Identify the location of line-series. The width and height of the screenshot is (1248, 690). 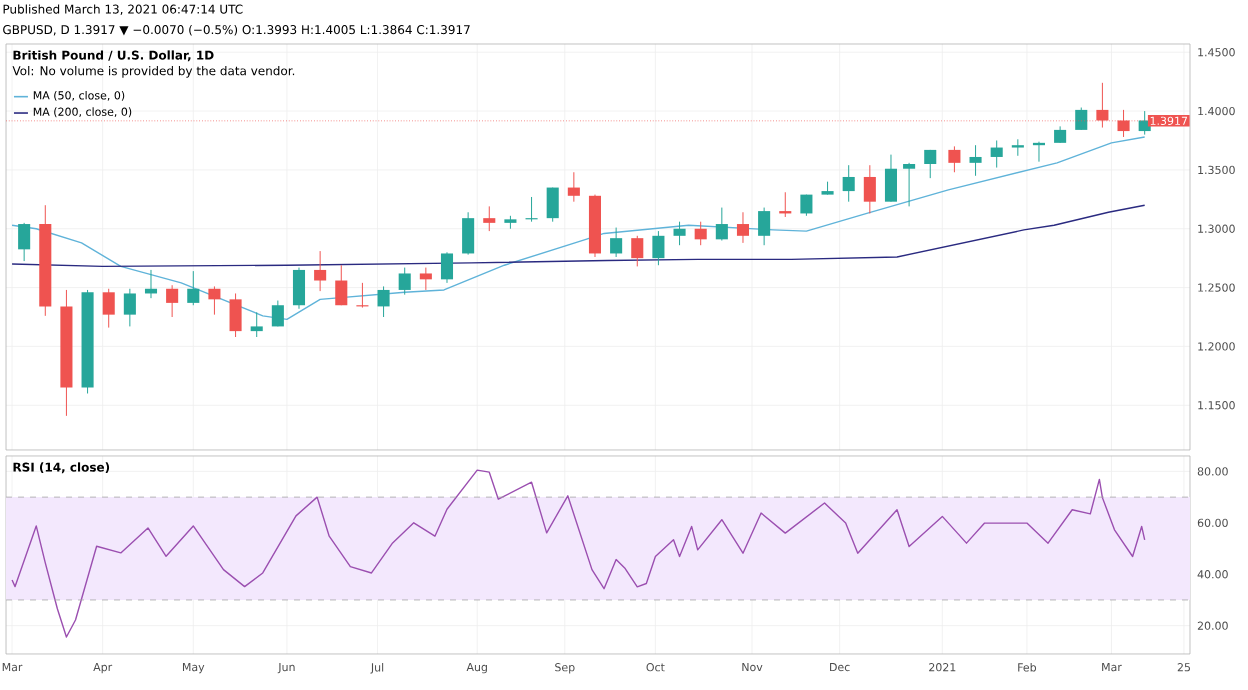
(578, 236).